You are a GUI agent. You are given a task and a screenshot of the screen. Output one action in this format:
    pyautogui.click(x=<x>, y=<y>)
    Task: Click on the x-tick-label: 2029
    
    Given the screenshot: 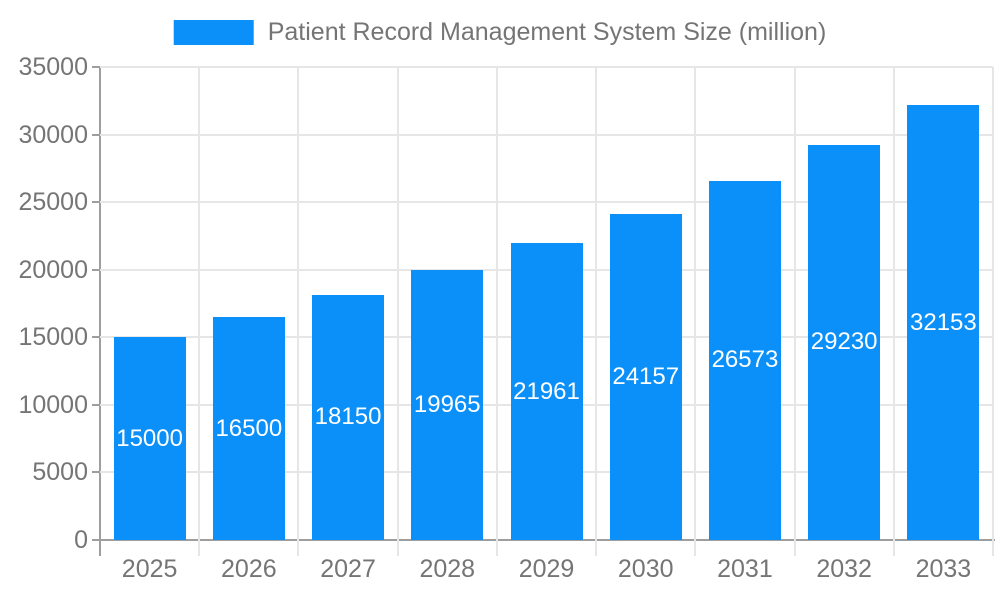 What is the action you would take?
    pyautogui.click(x=546, y=569)
    